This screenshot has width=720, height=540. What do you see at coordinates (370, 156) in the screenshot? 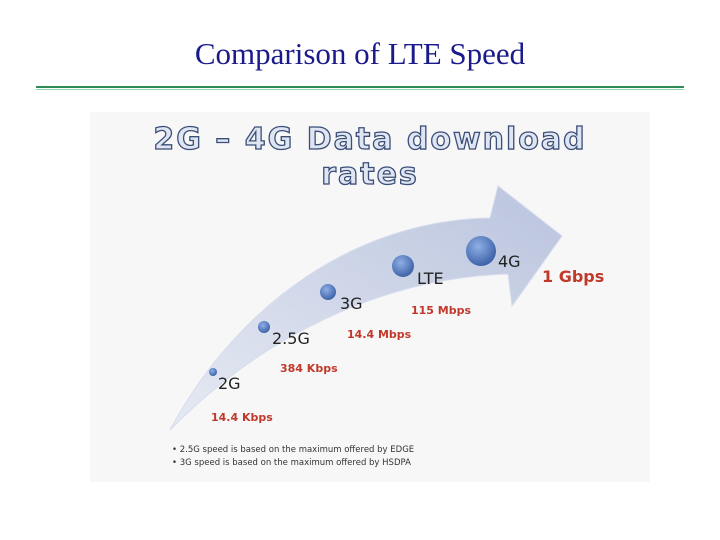
I see `diagram-heading: 2G – 4G Data download rates` at bounding box center [370, 156].